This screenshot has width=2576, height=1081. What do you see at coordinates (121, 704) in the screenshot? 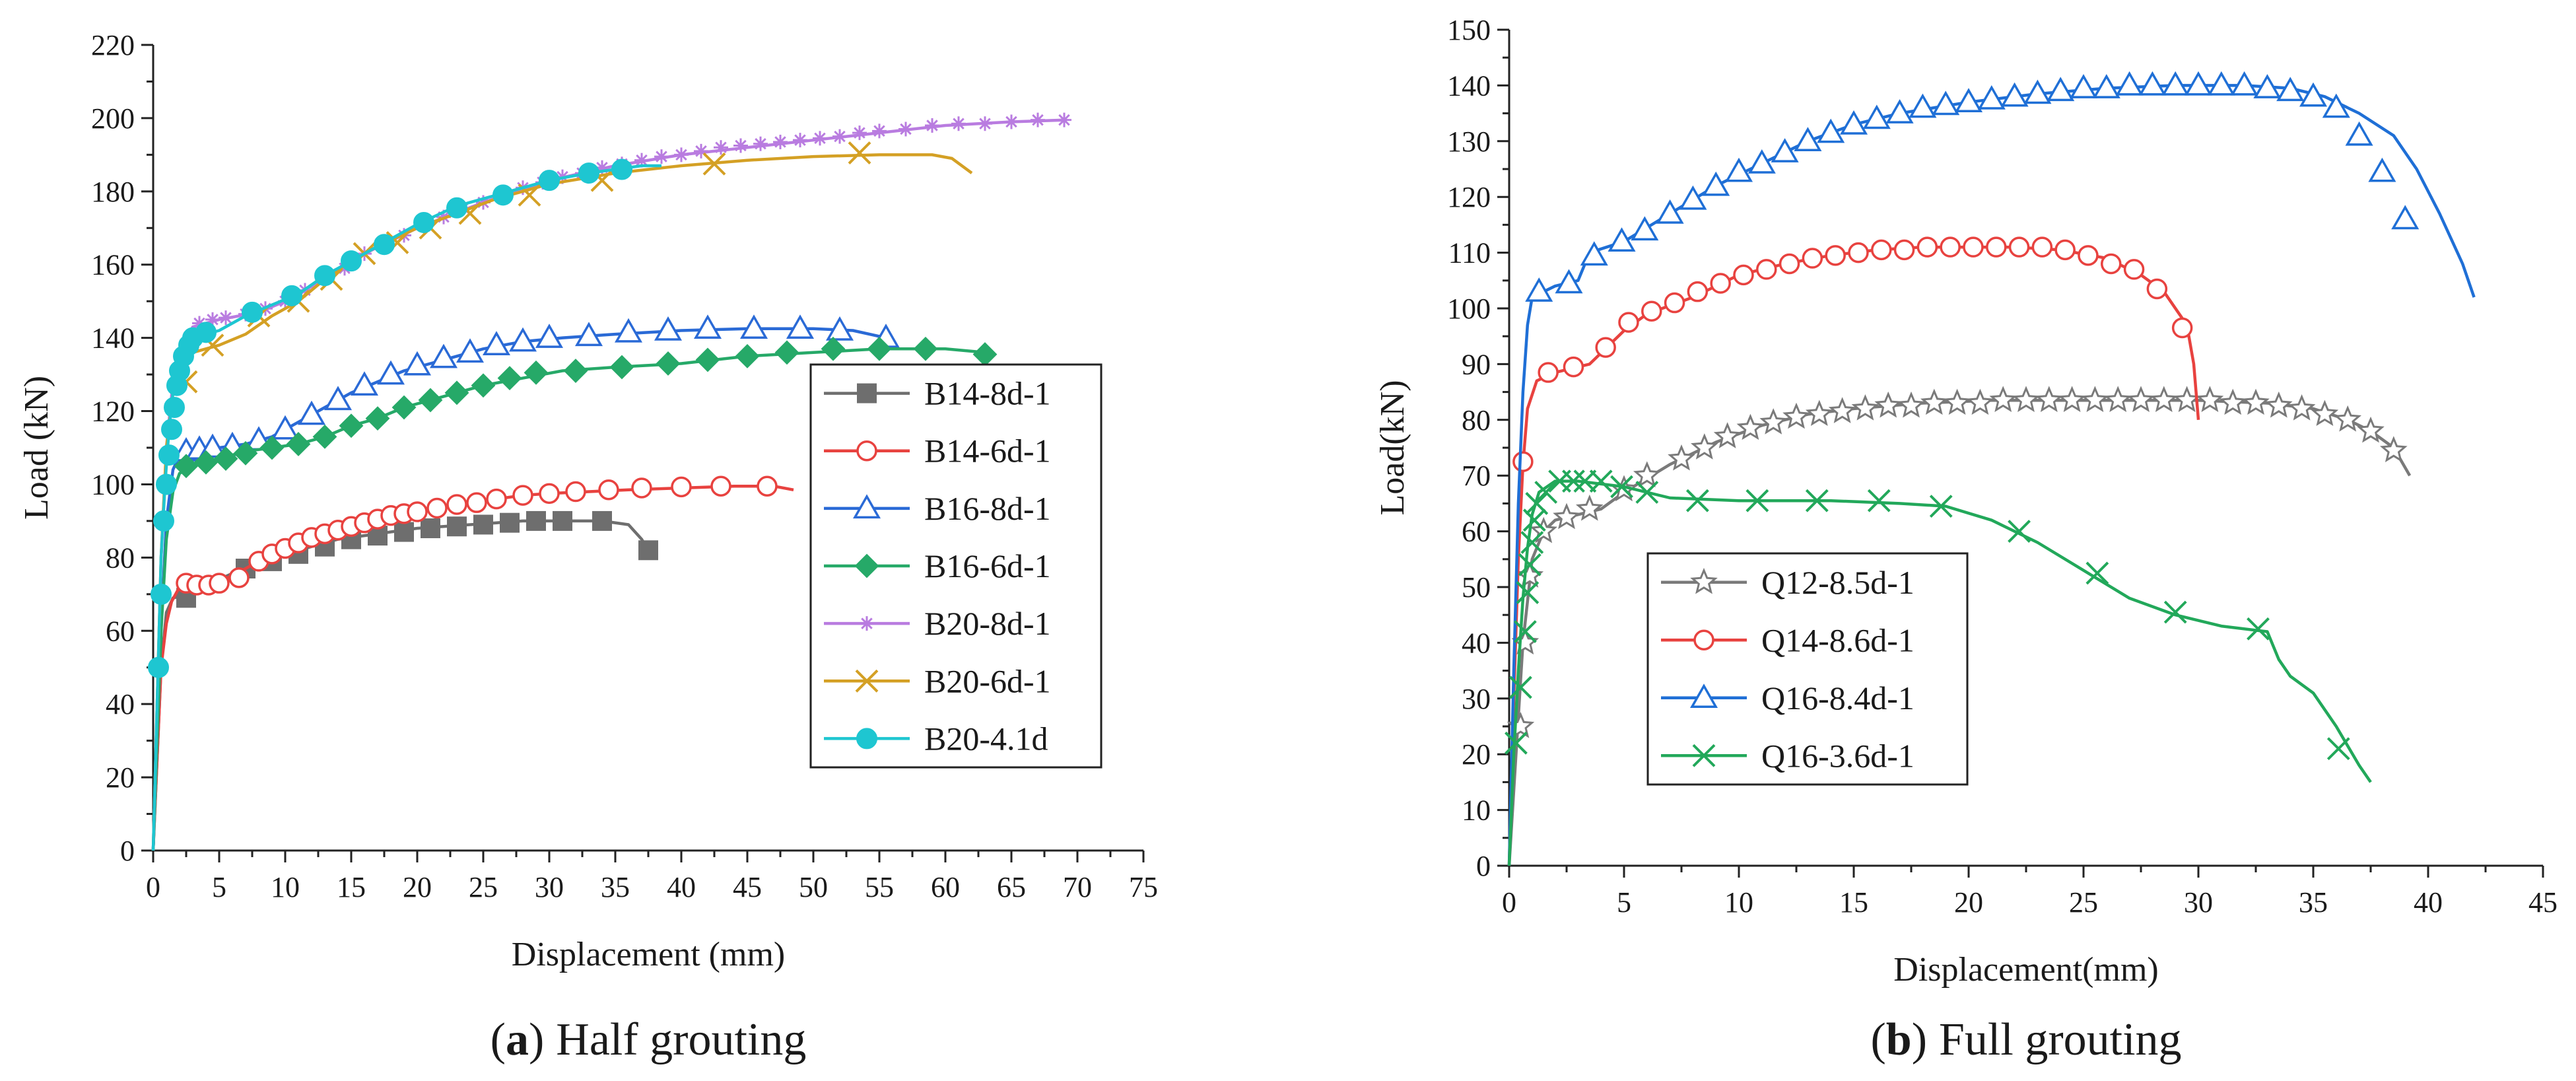
I see `y-tick-label: 40` at bounding box center [121, 704].